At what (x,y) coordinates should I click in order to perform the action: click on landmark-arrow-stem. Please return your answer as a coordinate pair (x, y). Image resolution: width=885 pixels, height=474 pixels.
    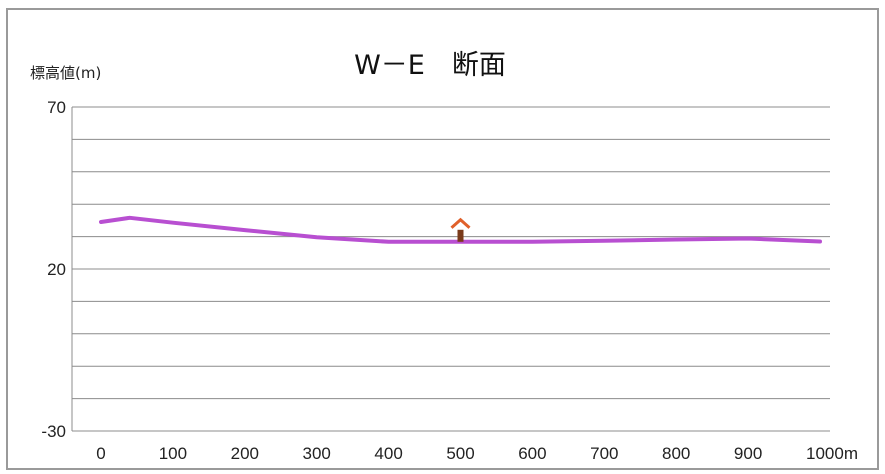
    Looking at the image, I should click on (460, 235).